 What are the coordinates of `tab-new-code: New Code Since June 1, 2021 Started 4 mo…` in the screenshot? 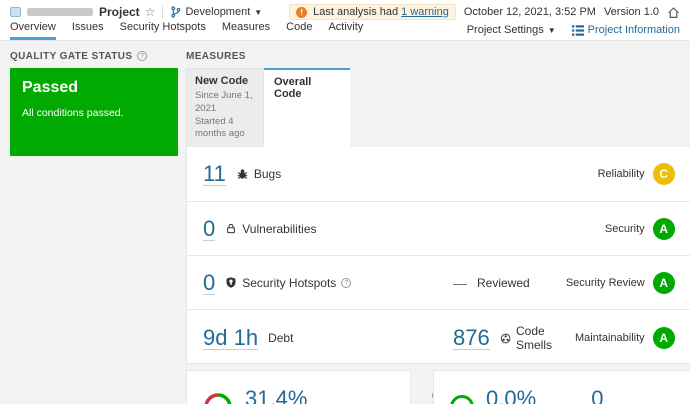 It's located at (225, 108).